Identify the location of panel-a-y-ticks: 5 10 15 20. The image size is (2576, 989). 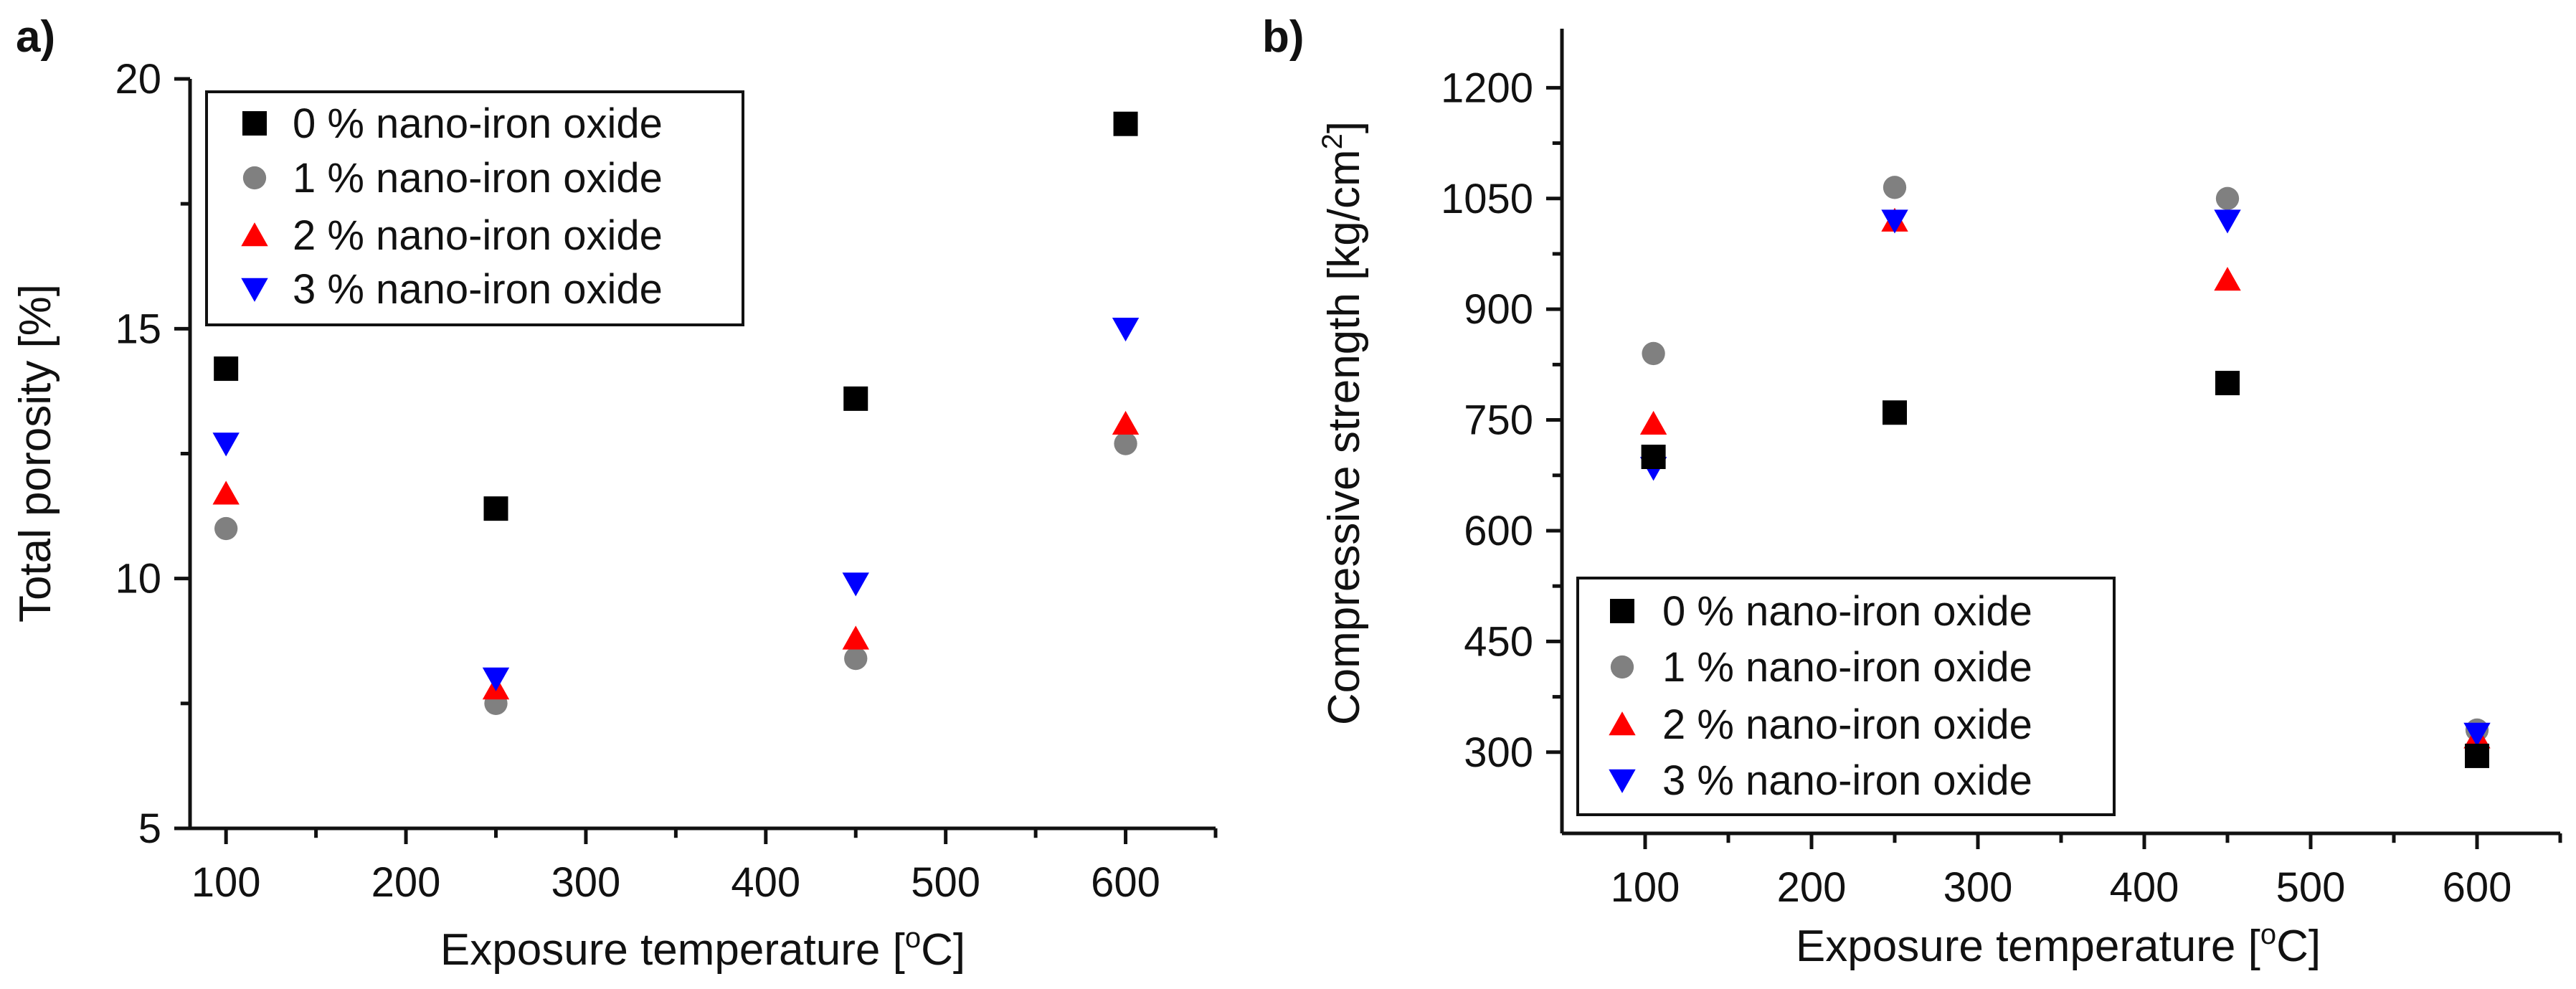
(152, 454).